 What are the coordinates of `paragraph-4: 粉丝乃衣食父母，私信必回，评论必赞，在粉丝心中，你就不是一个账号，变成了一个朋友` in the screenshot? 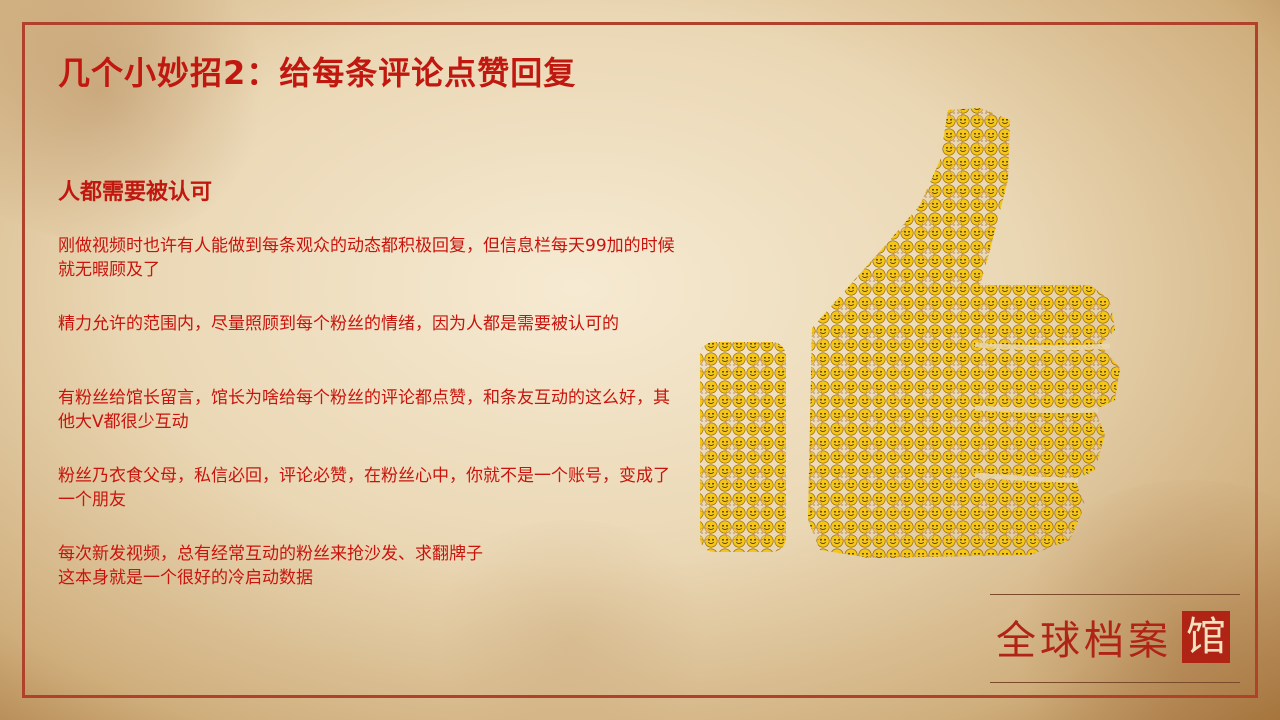 It's located at (364, 488).